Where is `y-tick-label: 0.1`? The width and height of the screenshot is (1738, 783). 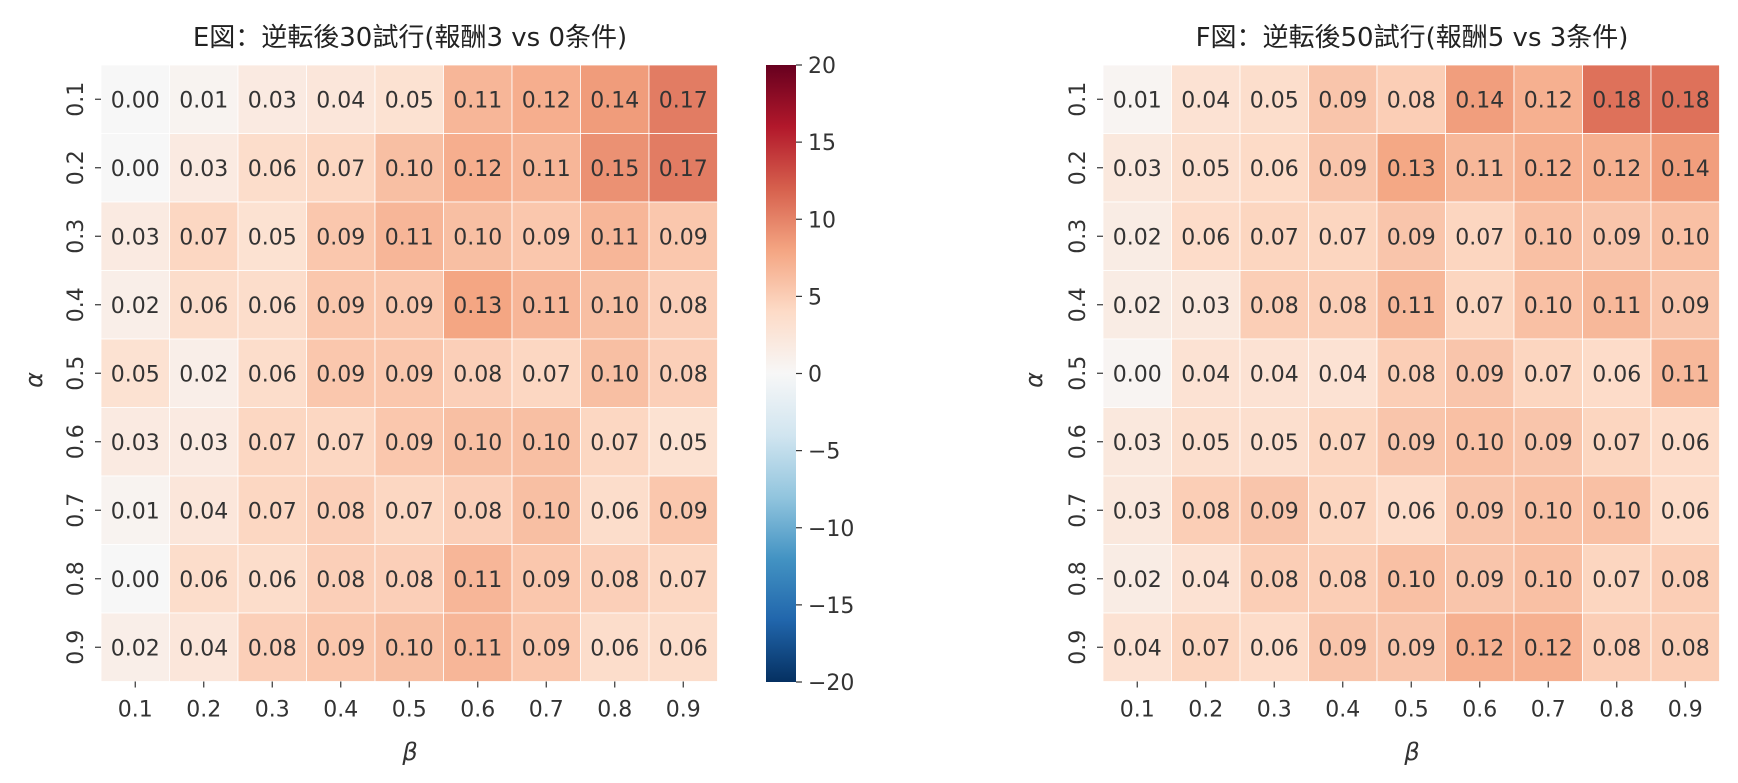
y-tick-label: 0.1 is located at coordinates (76, 99).